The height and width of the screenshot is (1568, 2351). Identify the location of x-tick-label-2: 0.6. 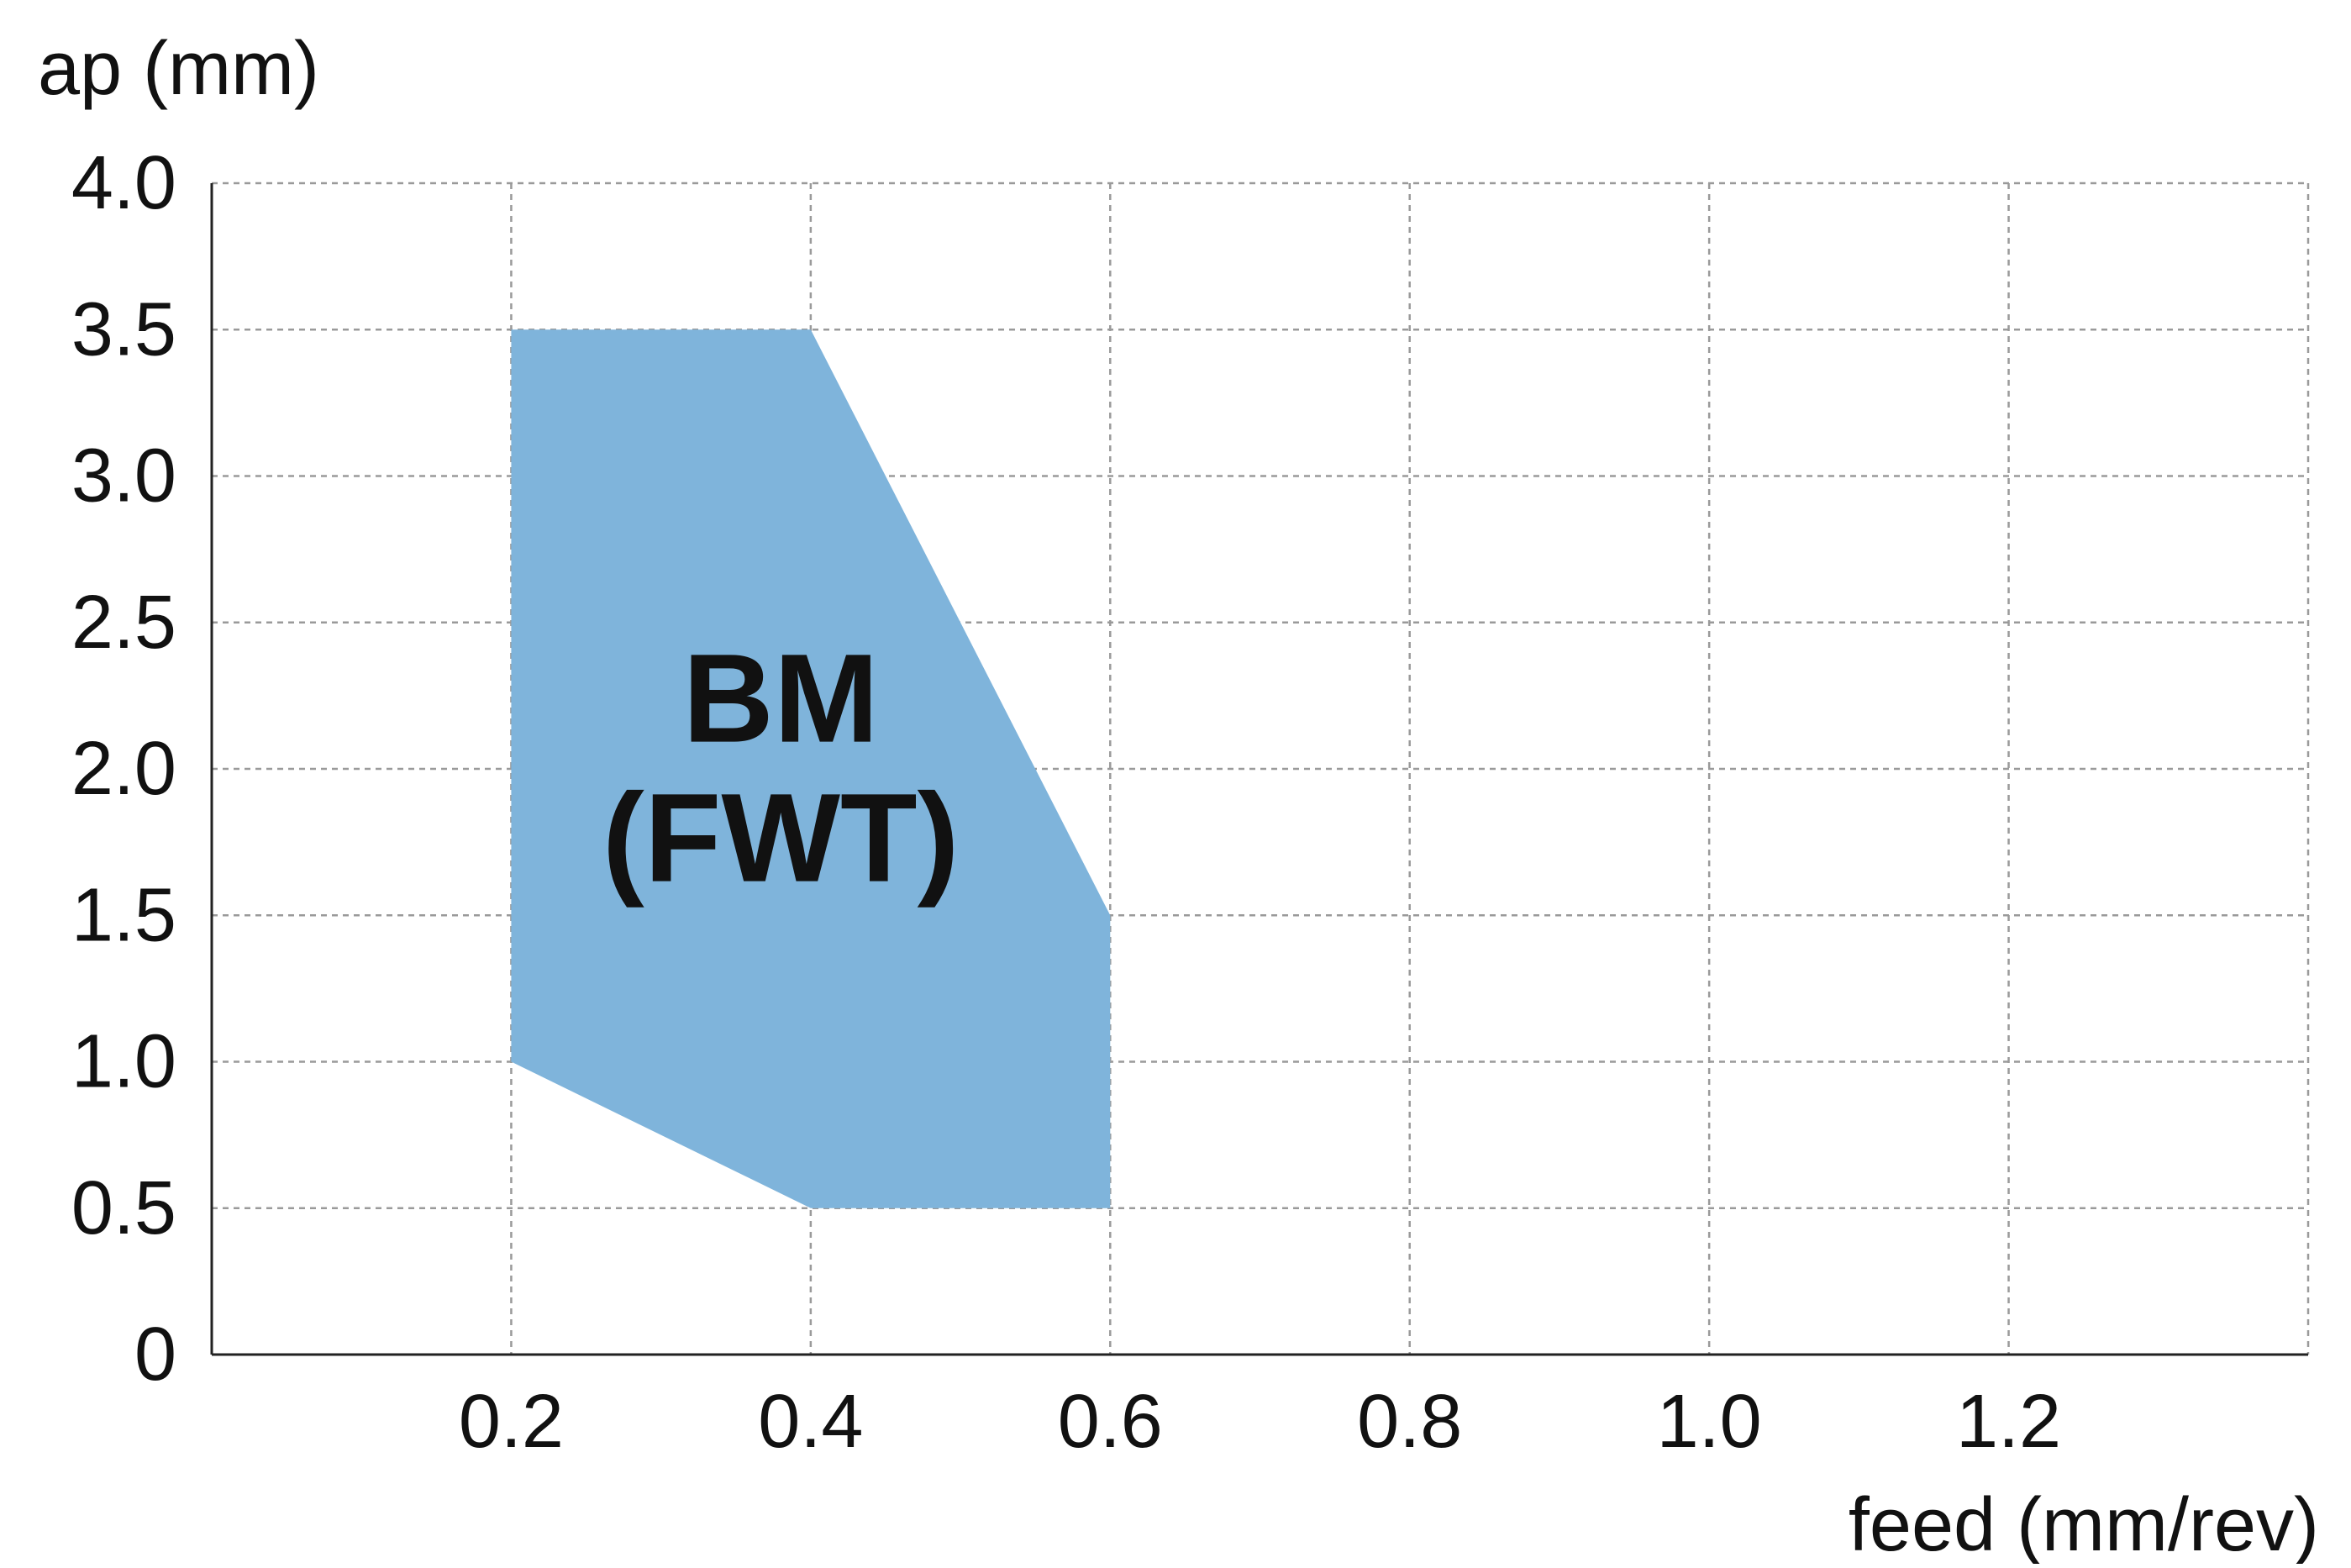
(1110, 1422).